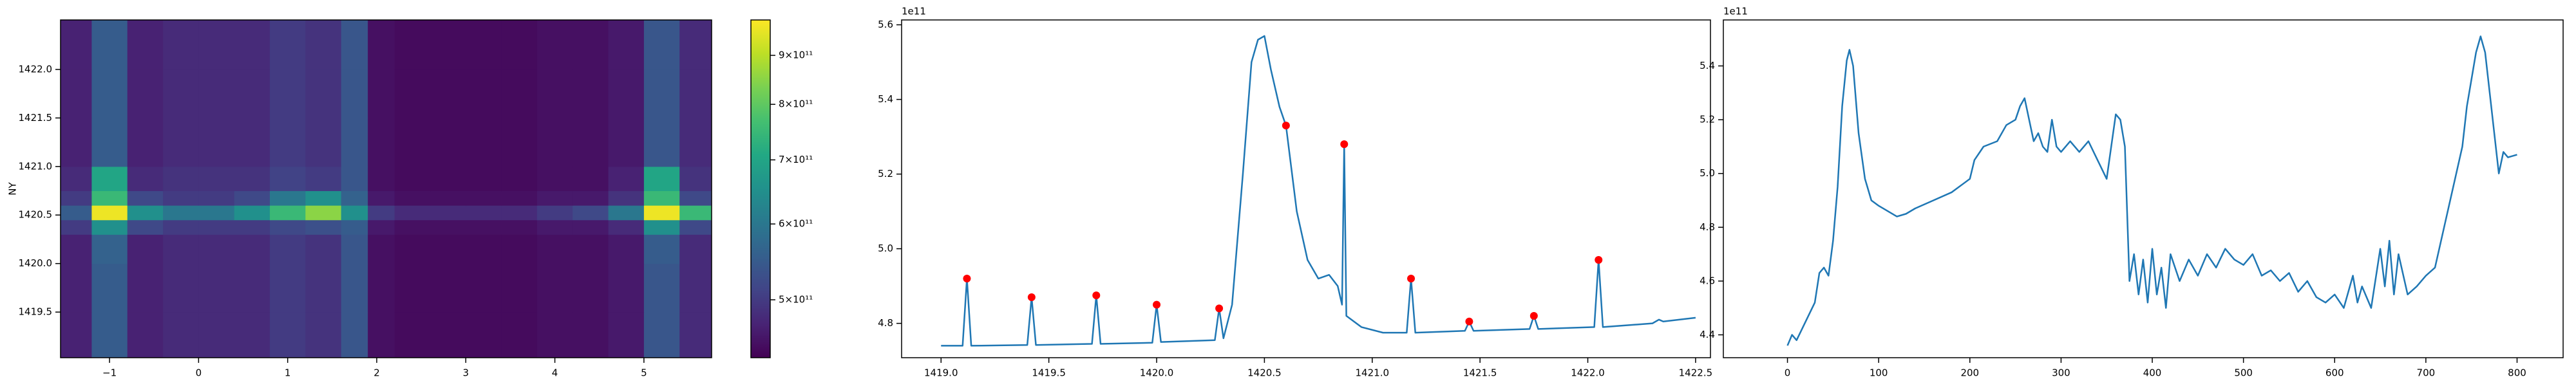 Image resolution: width=2576 pixels, height=386 pixels. What do you see at coordinates (288, 373) in the screenshot?
I see `x-tick-label: 1` at bounding box center [288, 373].